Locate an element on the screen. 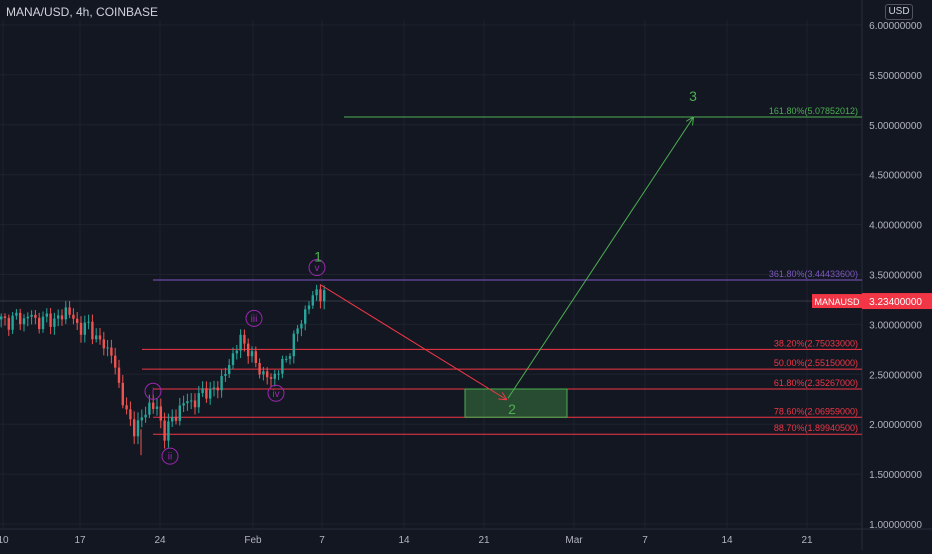 The image size is (932, 554). major-wave-label: 3 is located at coordinates (693, 96).